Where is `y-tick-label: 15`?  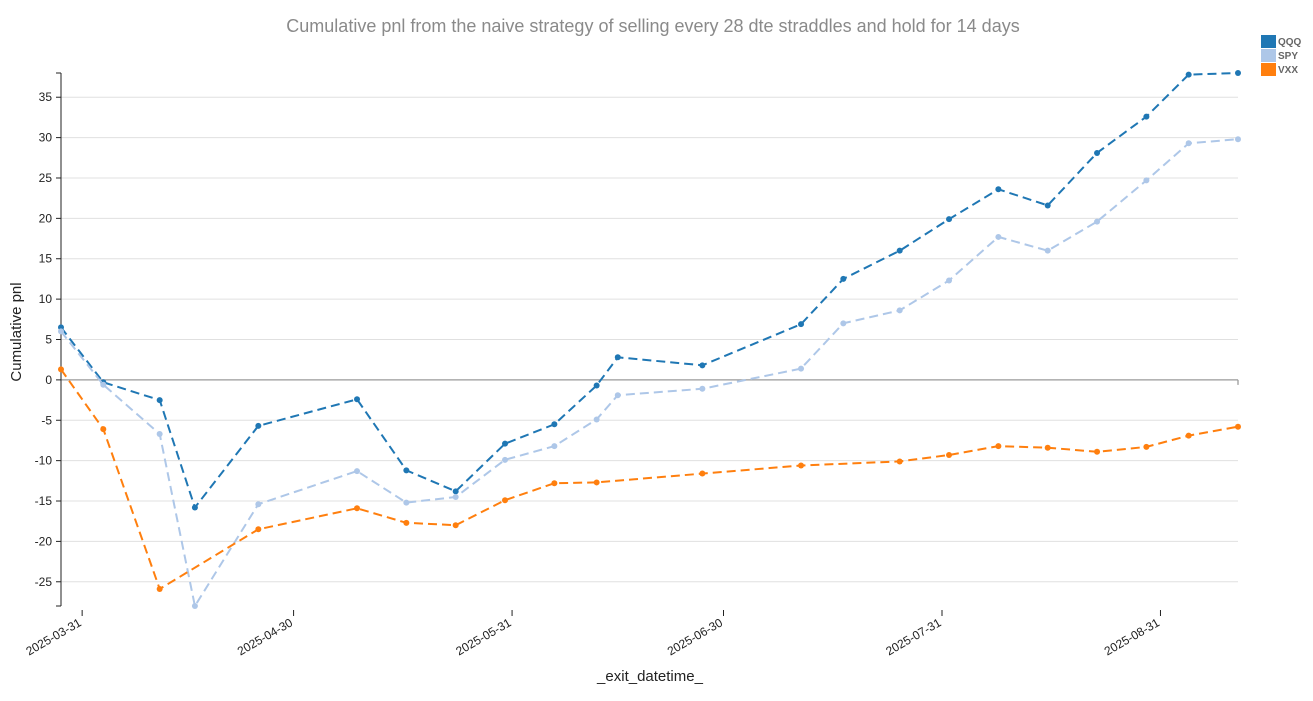
y-tick-label: 15 is located at coordinates (46, 259).